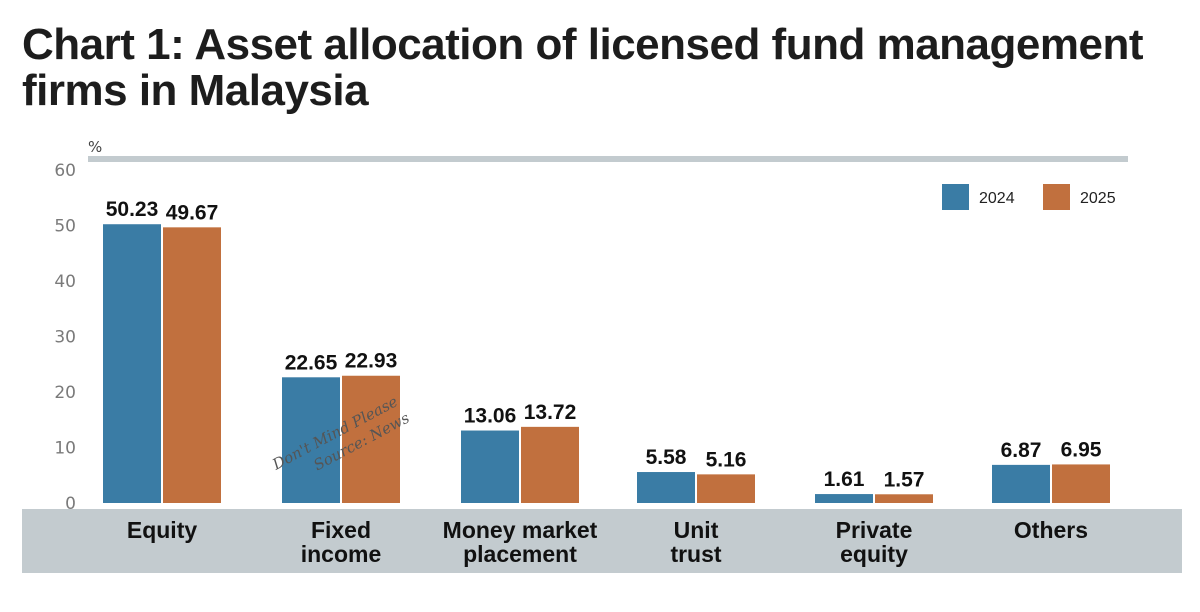 The height and width of the screenshot is (612, 1200). I want to click on category-label: Others, so click(1051, 530).